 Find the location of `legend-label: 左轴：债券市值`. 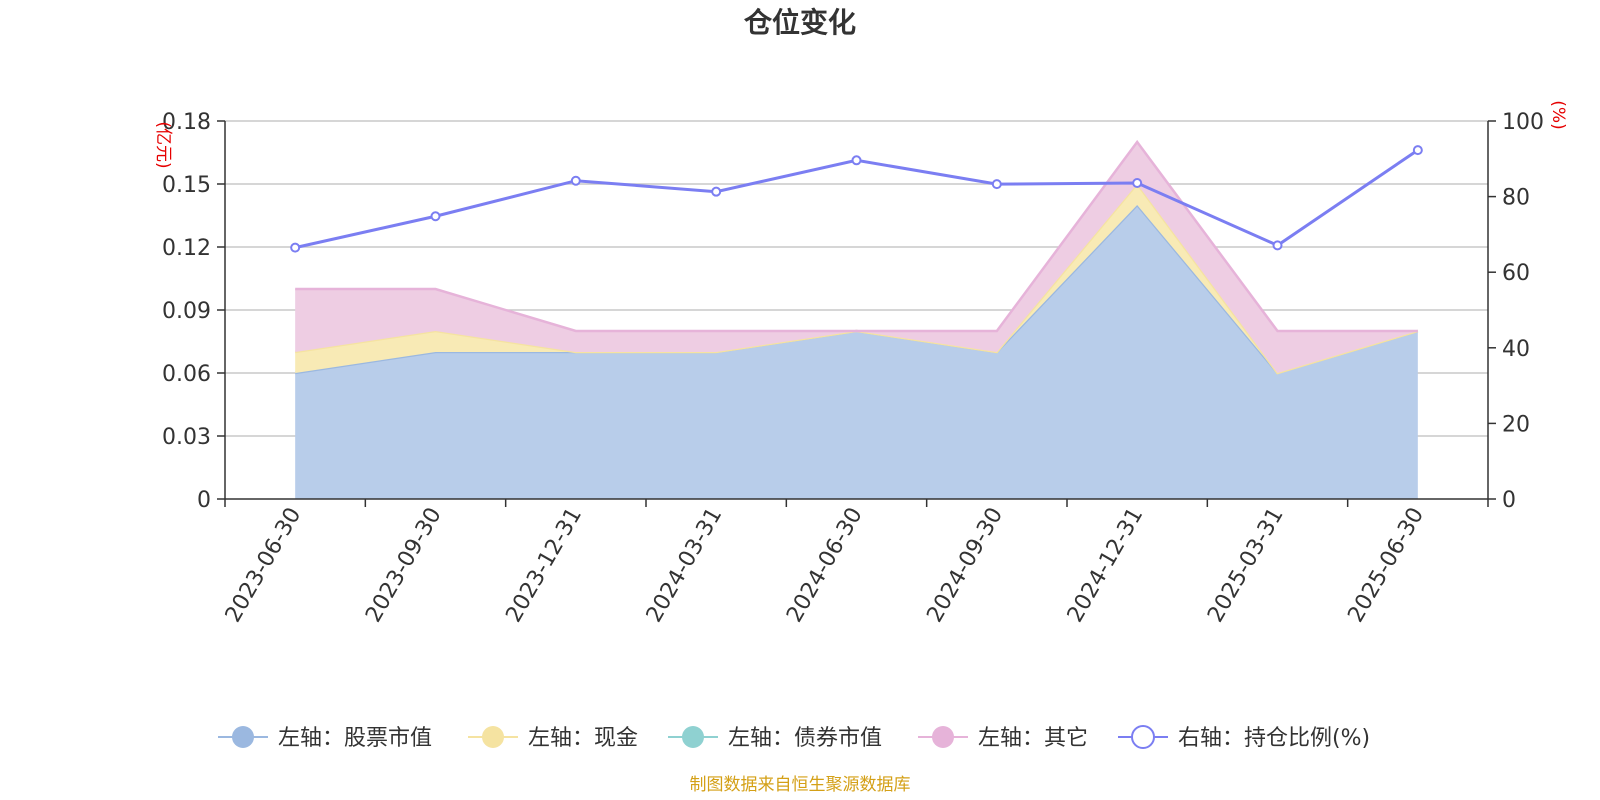

legend-label: 左轴：债券市值 is located at coordinates (805, 738).